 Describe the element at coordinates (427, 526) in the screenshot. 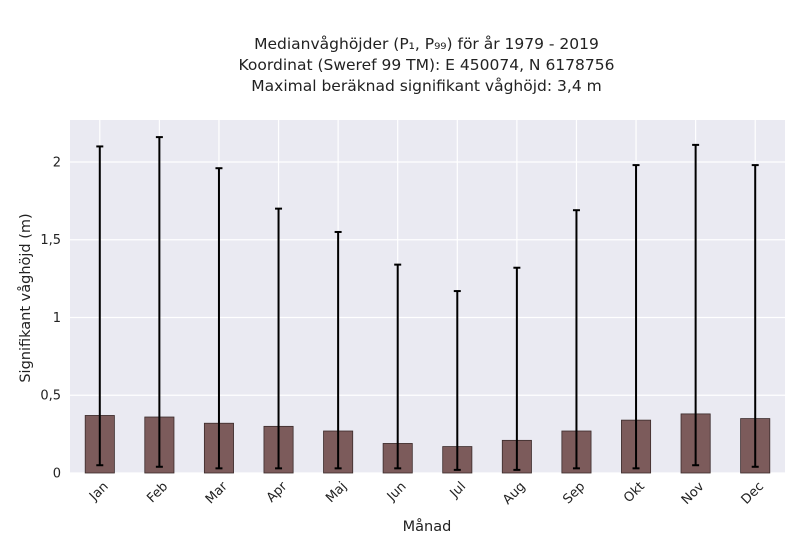

I see `x-axis-label: Månad` at that location.